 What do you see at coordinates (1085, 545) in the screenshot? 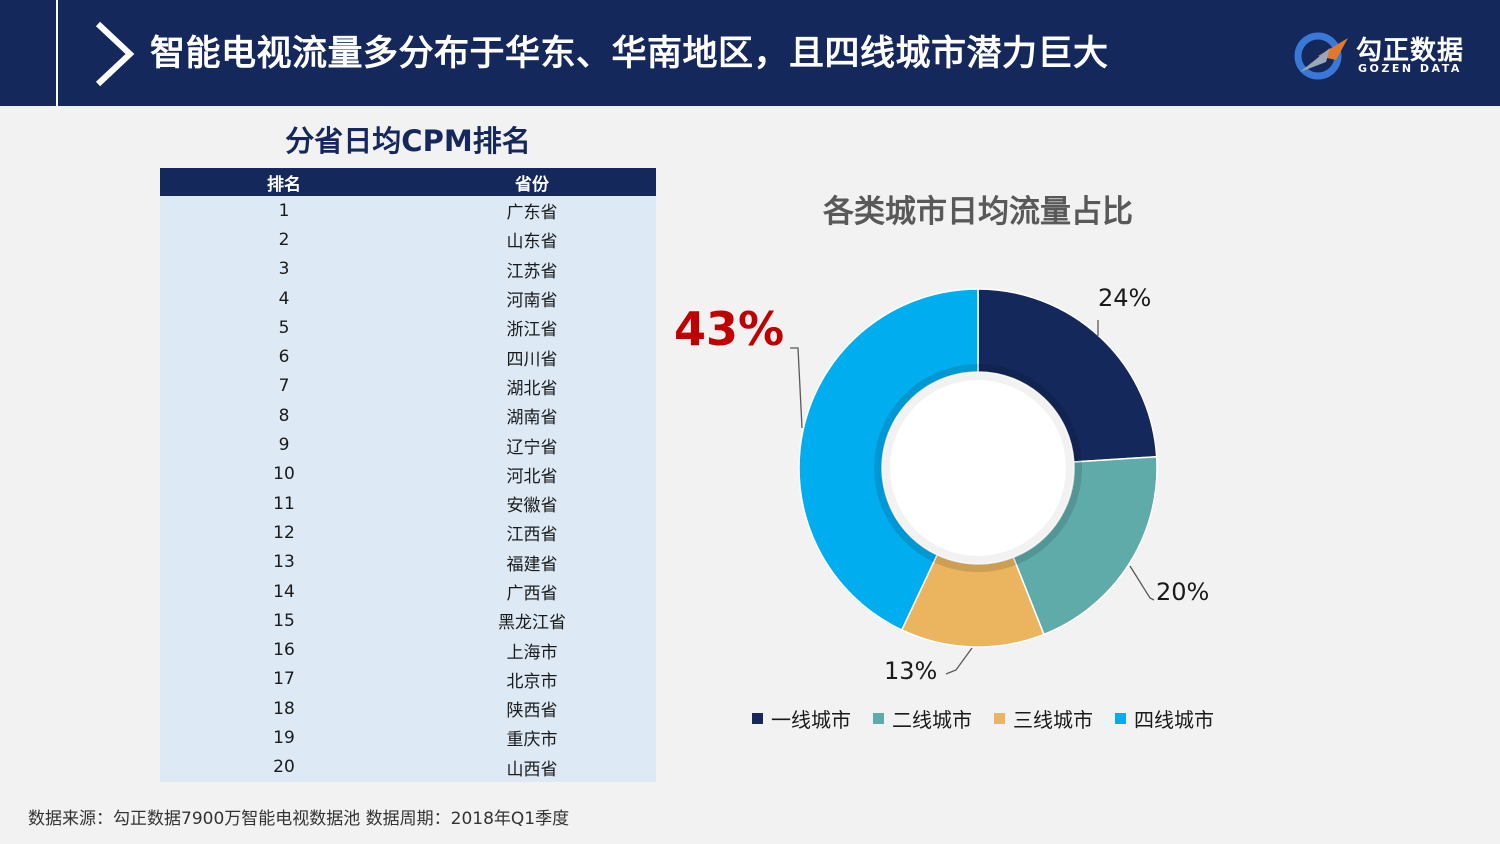
I see `slice-二线城市` at bounding box center [1085, 545].